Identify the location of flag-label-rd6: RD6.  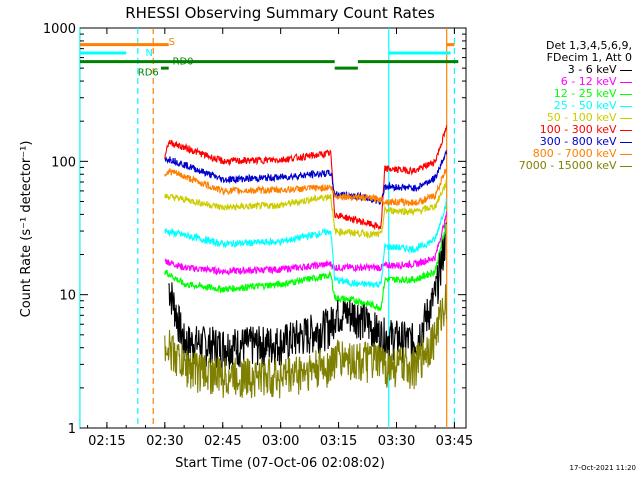
(148, 73).